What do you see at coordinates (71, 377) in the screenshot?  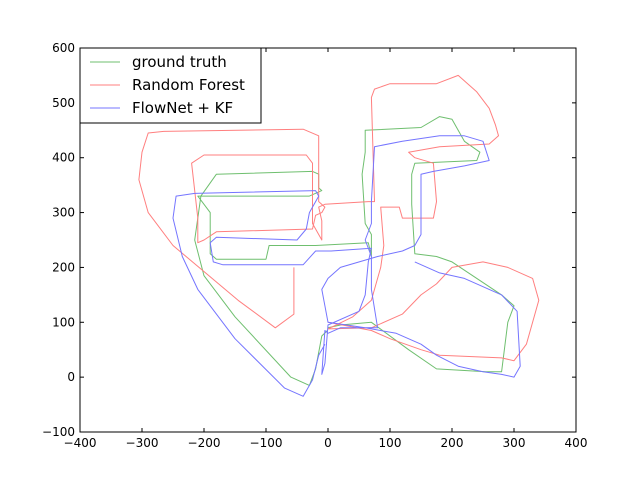 I see `y-tick-label: 0` at bounding box center [71, 377].